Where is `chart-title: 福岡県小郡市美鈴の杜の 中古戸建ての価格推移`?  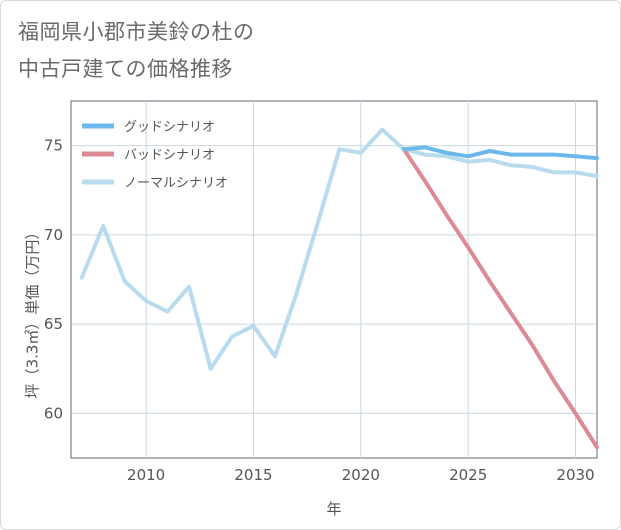 chart-title: 福岡県小郡市美鈴の杜の 中古戸建ての価格推移 is located at coordinates (136, 51).